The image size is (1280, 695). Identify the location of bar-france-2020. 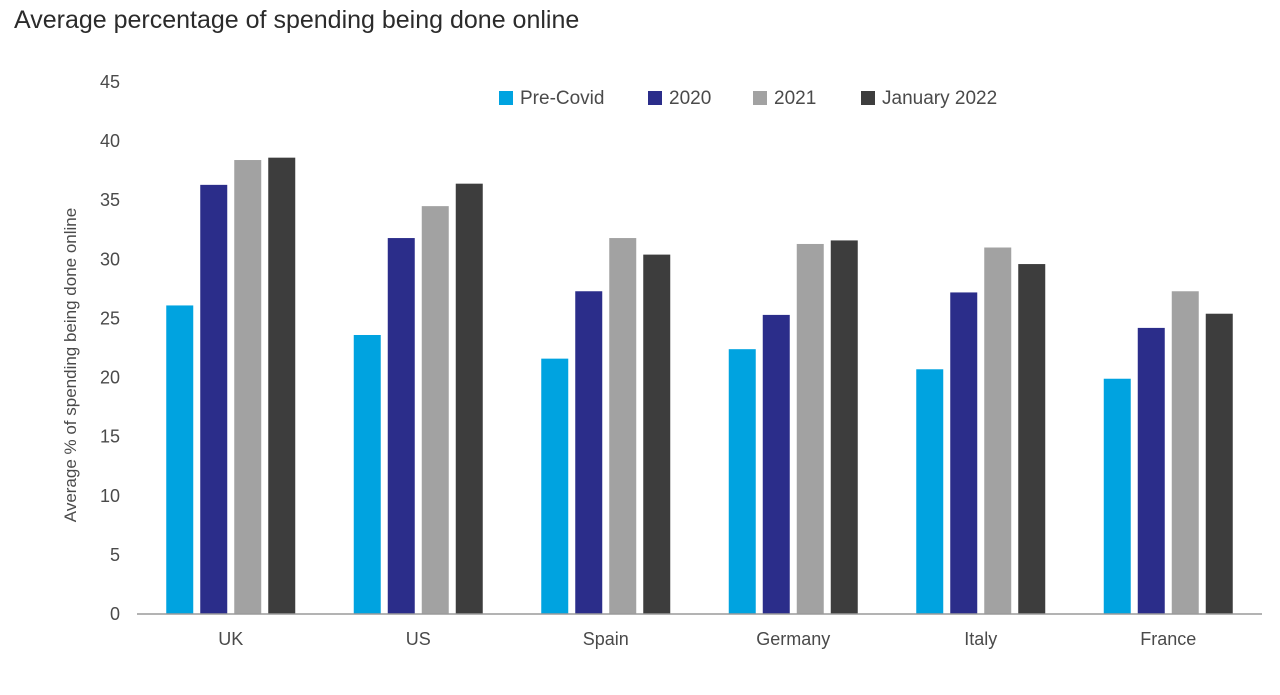
(1151, 470).